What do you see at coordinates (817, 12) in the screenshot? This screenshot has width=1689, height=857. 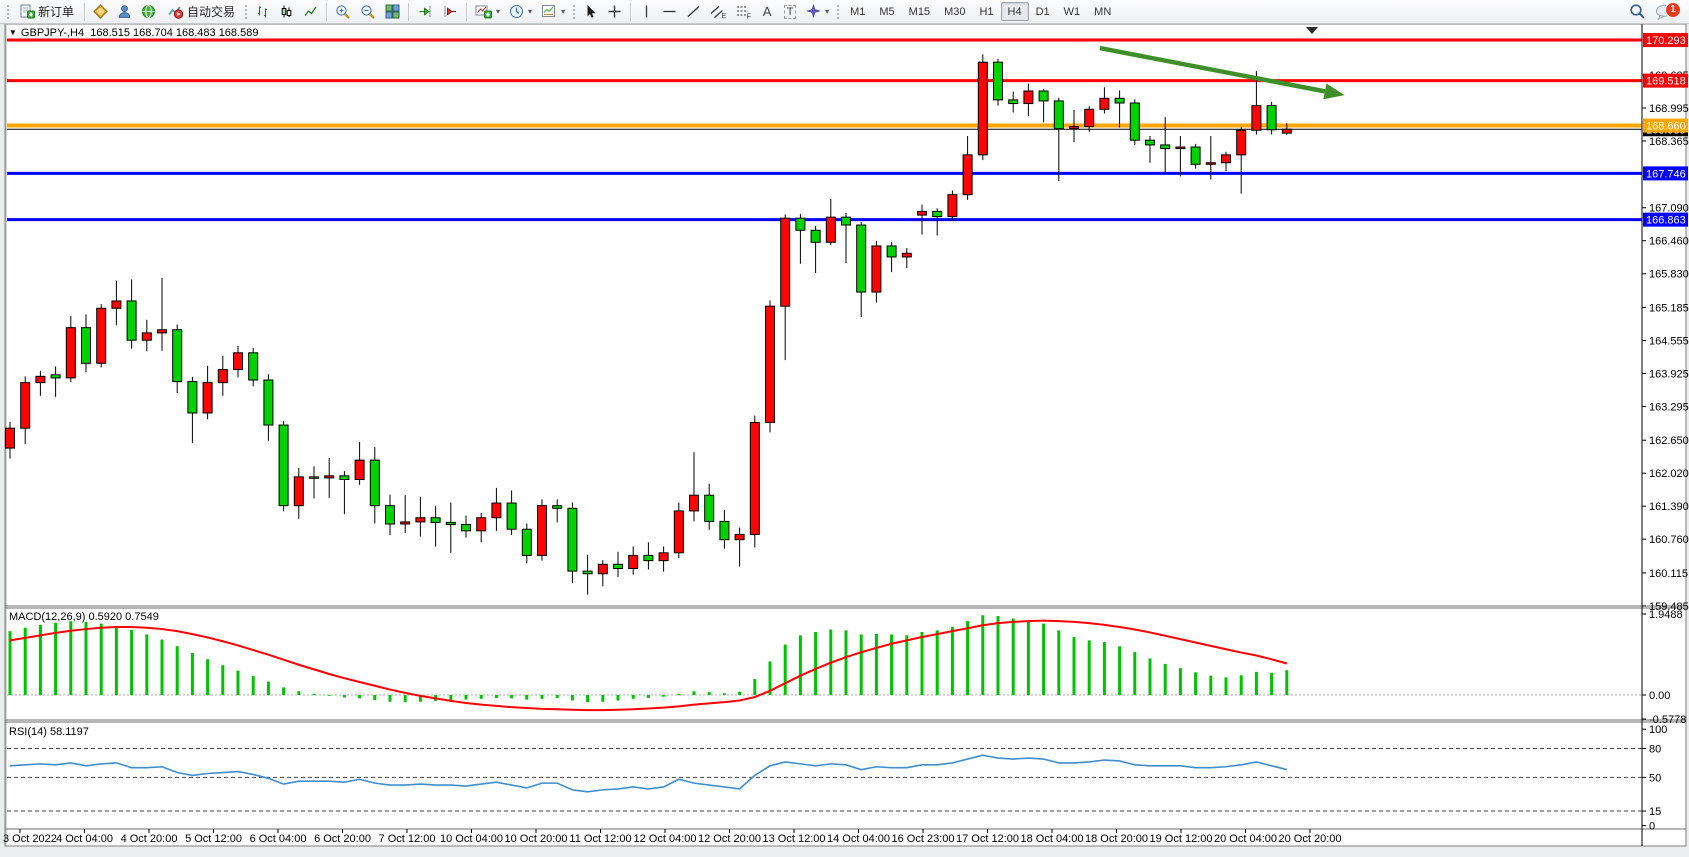 I see `arrows-tool-button: ▾` at bounding box center [817, 12].